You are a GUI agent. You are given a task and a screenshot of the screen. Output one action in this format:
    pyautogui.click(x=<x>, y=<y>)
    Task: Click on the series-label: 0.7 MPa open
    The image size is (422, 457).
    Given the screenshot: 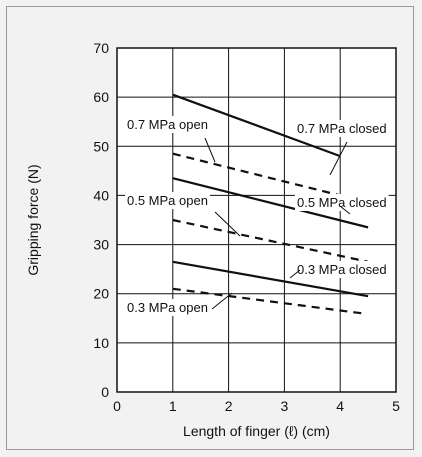 What is the action you would take?
    pyautogui.click(x=167, y=124)
    